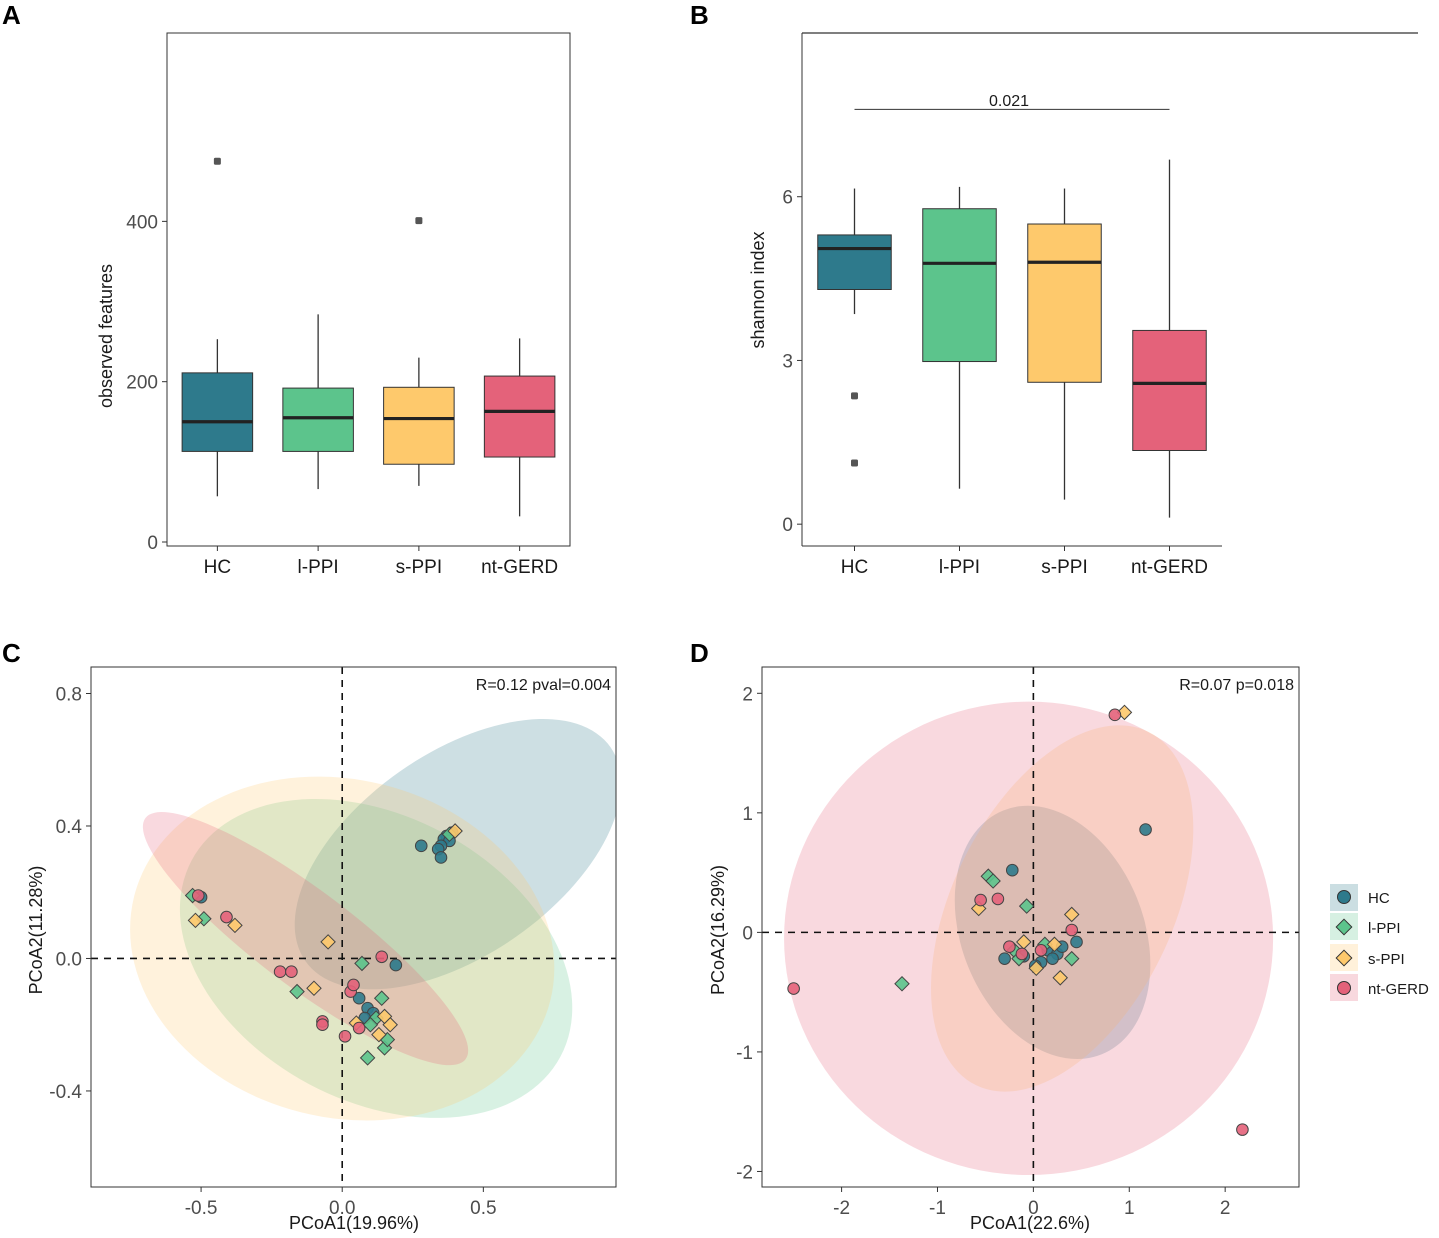  What do you see at coordinates (959, 567) in the screenshot?
I see `panel-b-category-label-l-ppi: l-PPI` at bounding box center [959, 567].